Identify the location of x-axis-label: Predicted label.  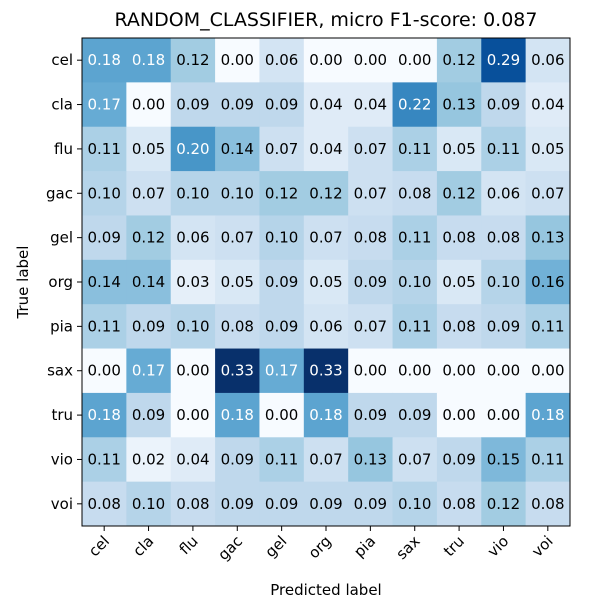
(325, 589).